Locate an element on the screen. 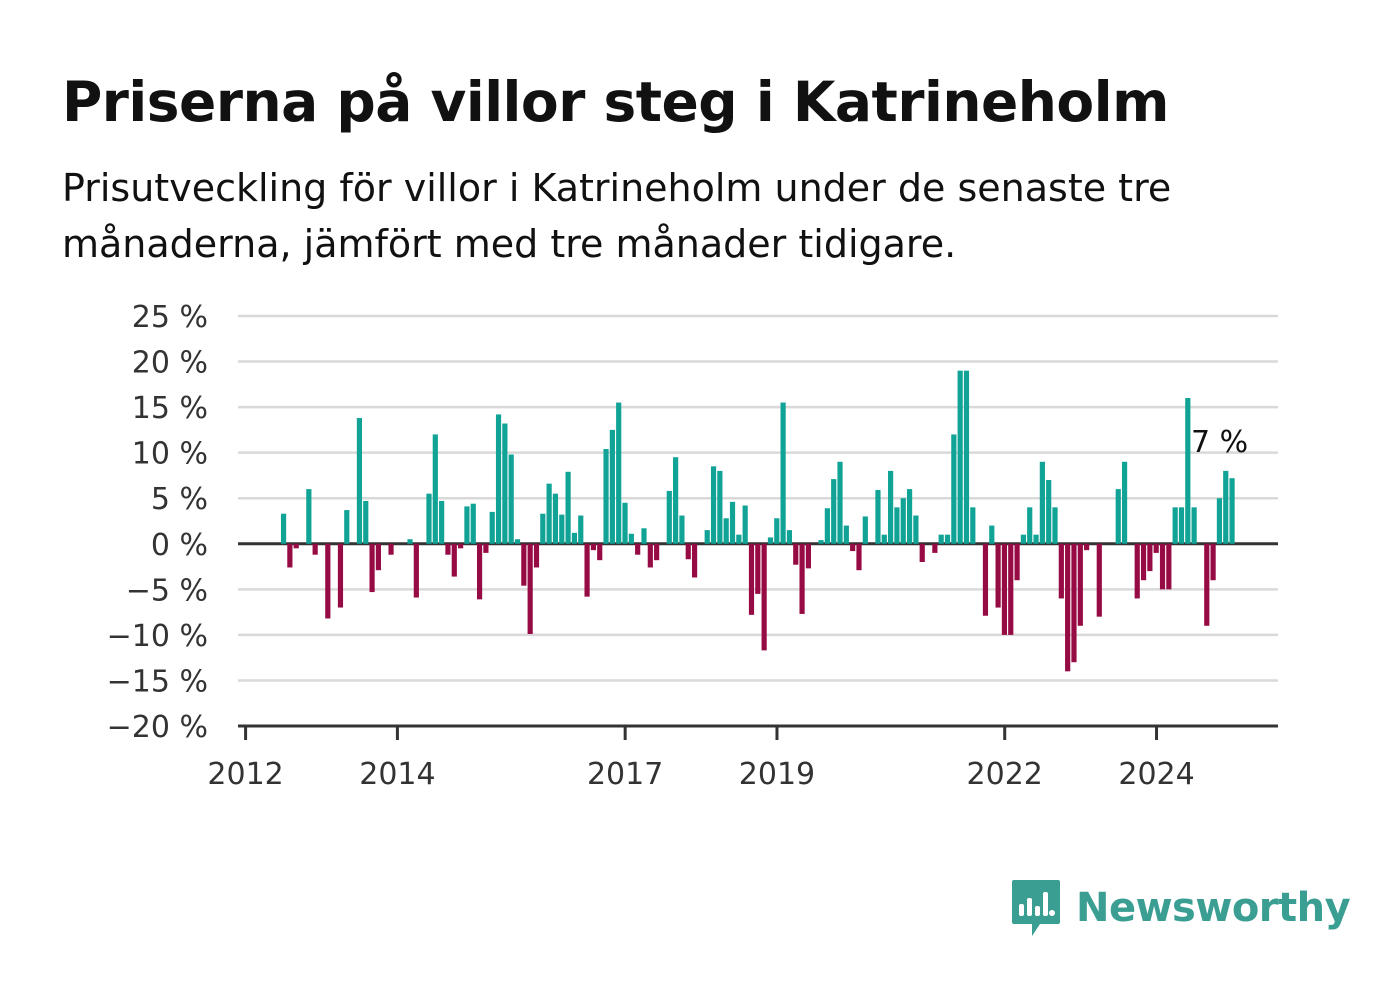 The width and height of the screenshot is (1382, 999). y-tick-label: −10 % is located at coordinates (157, 636).